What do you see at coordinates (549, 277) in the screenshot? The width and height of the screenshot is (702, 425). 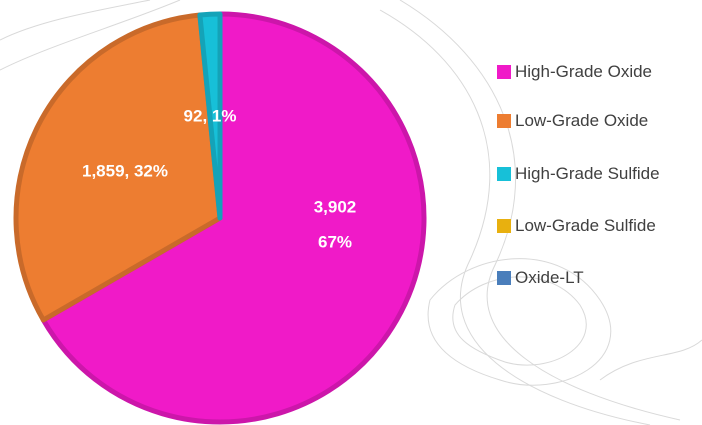 I see `legend-label: Oxide-LT` at bounding box center [549, 277].